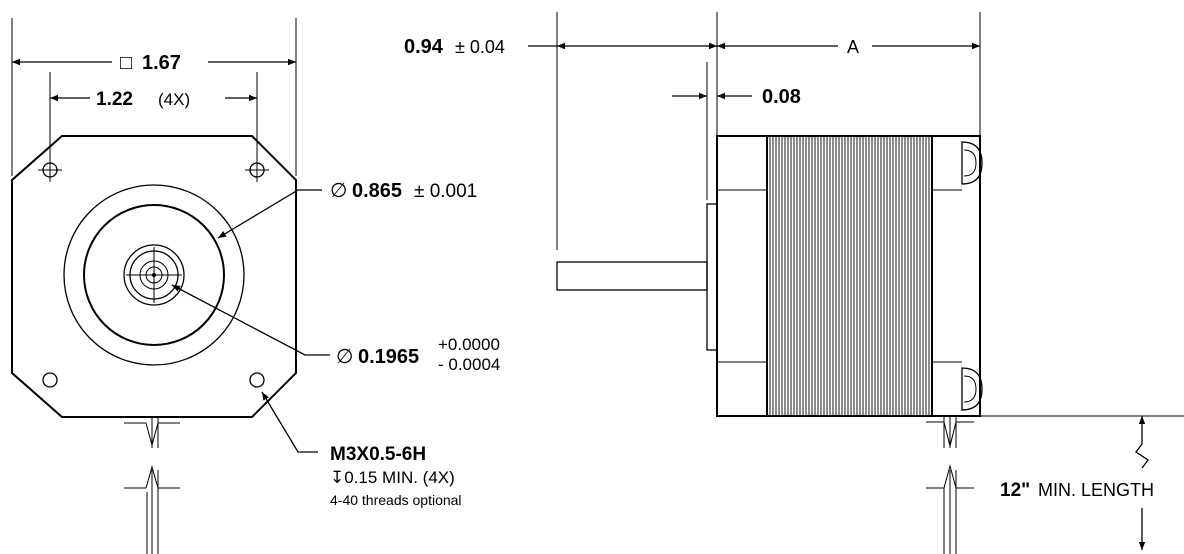 The image size is (1184, 554). What do you see at coordinates (161, 63) in the screenshot?
I see `square-dim-label: 1.67` at bounding box center [161, 63].